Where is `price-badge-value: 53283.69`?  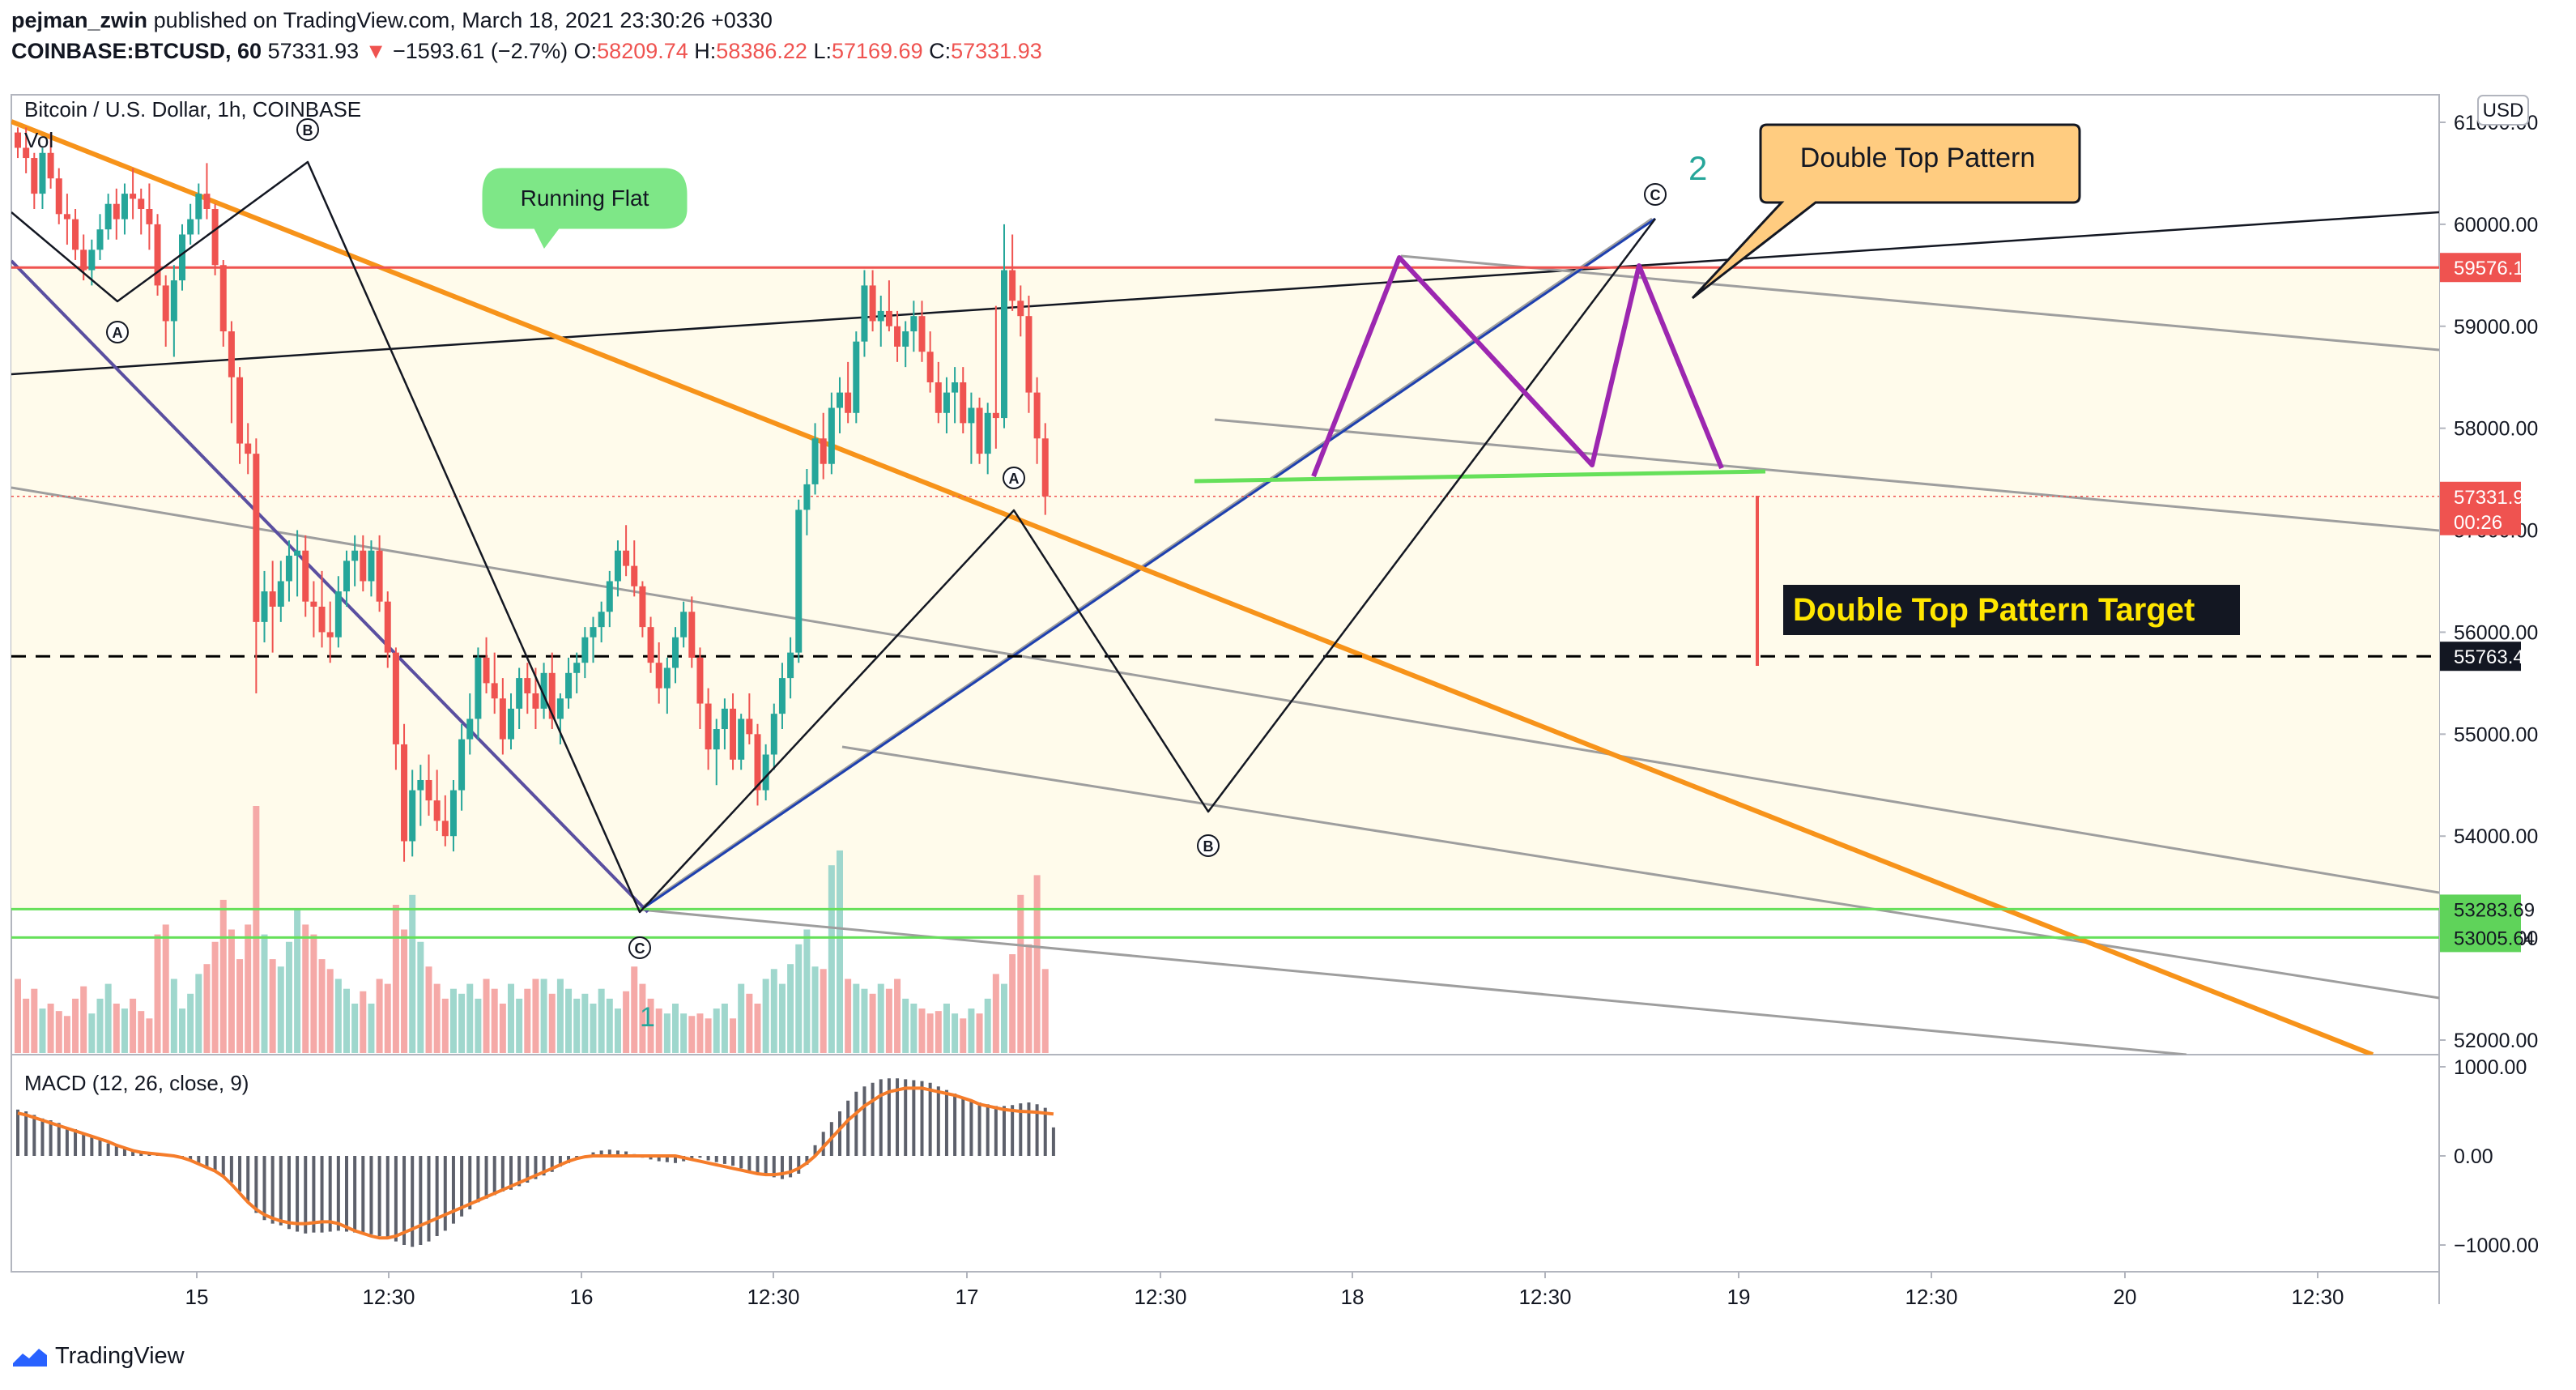
price-badge-value: 53283.69 is located at coordinates (2494, 910).